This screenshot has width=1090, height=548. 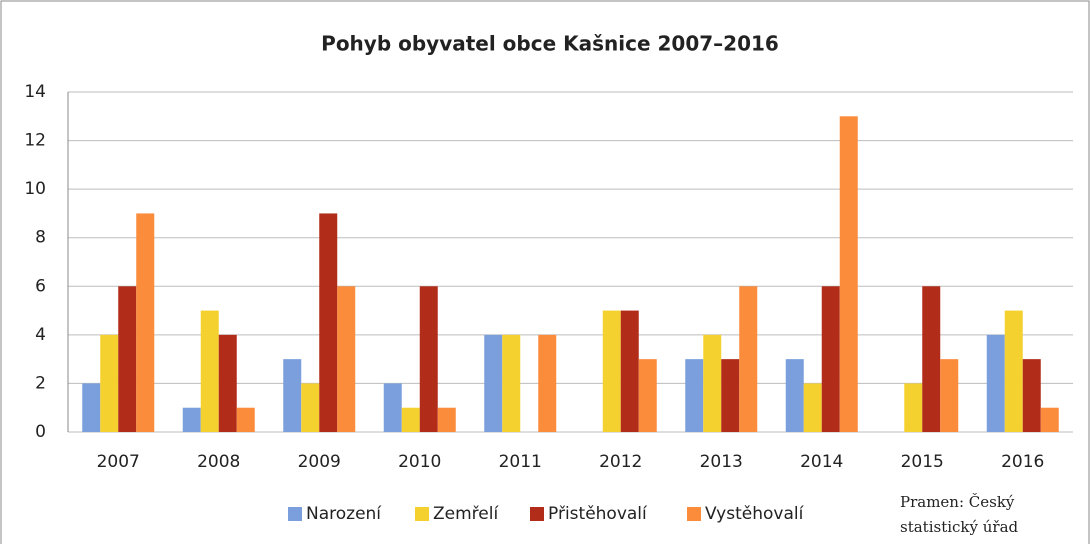 I want to click on x-tick-label: 2013, so click(x=721, y=462).